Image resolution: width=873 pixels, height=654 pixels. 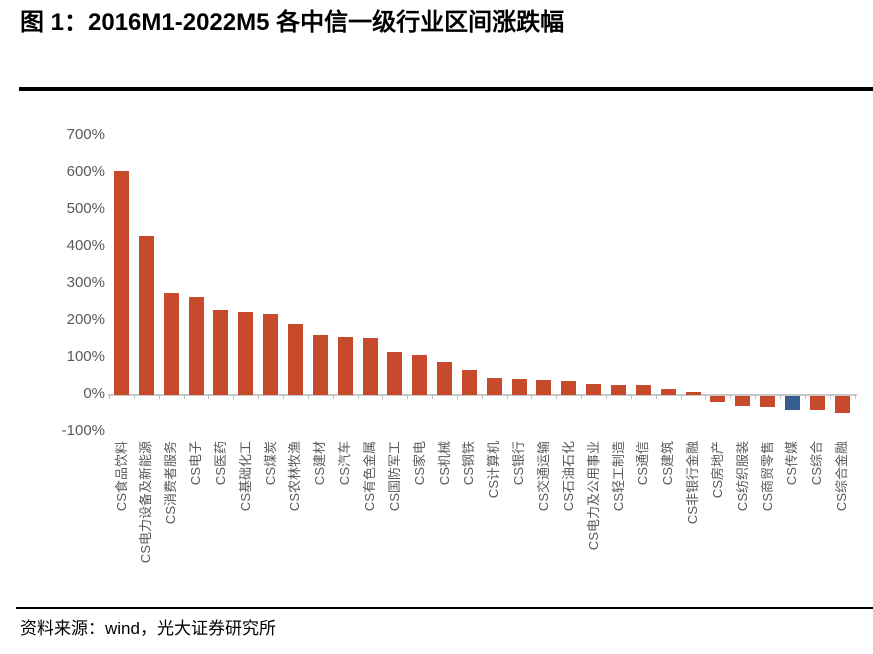 I want to click on y-tick-label: 700%, so click(x=85, y=135).